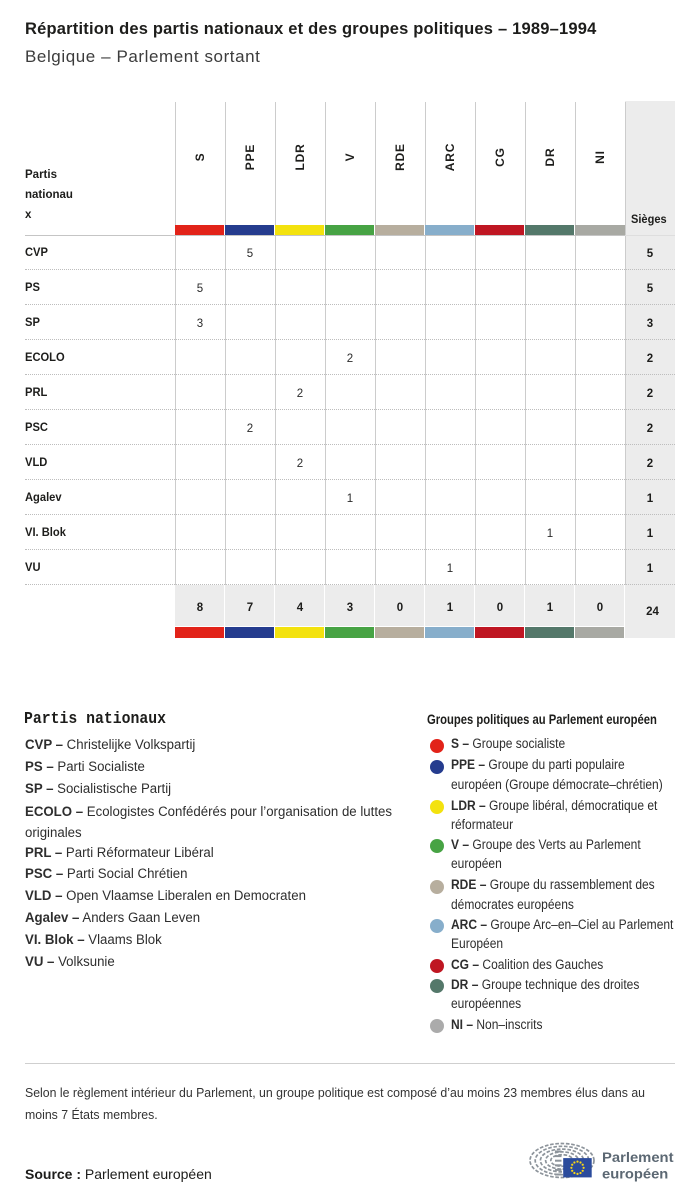 The width and height of the screenshot is (700, 1200). What do you see at coordinates (638, 1157) in the screenshot?
I see `svg-text: Parlement` at bounding box center [638, 1157].